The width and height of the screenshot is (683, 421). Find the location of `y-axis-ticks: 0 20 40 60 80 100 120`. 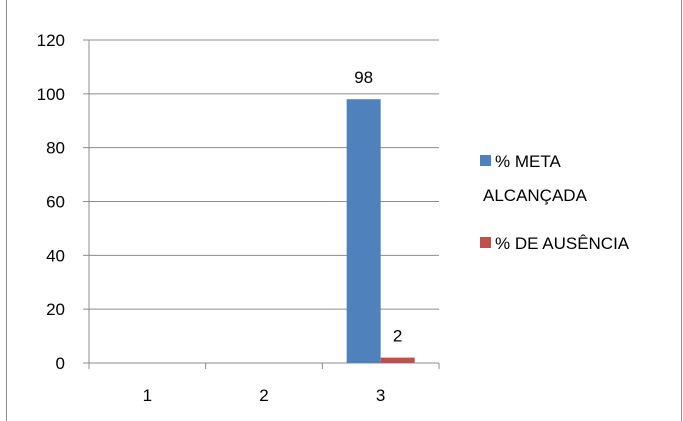

y-axis-ticks: 0 20 40 60 80 100 120 is located at coordinates (63, 202).